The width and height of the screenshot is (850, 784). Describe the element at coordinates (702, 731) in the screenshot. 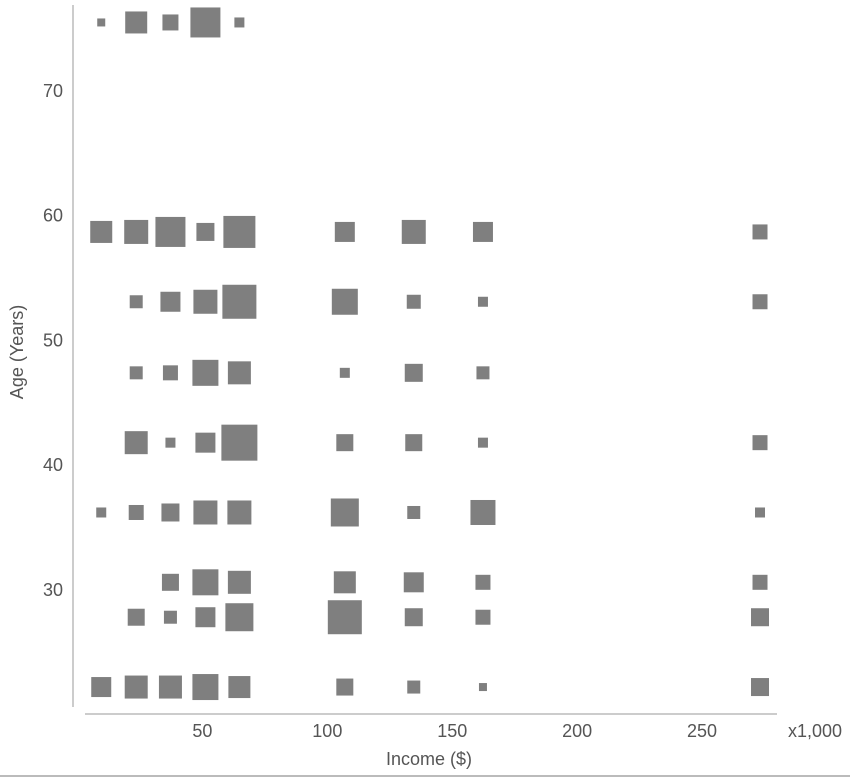

I see `x-tick-label: 250` at that location.